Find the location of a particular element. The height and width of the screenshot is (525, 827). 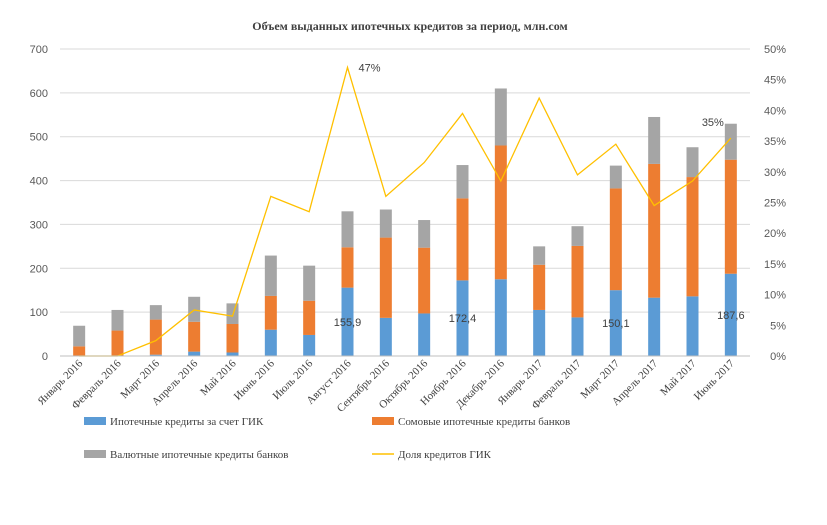

y2-tick-label: 10% is located at coordinates (775, 296).